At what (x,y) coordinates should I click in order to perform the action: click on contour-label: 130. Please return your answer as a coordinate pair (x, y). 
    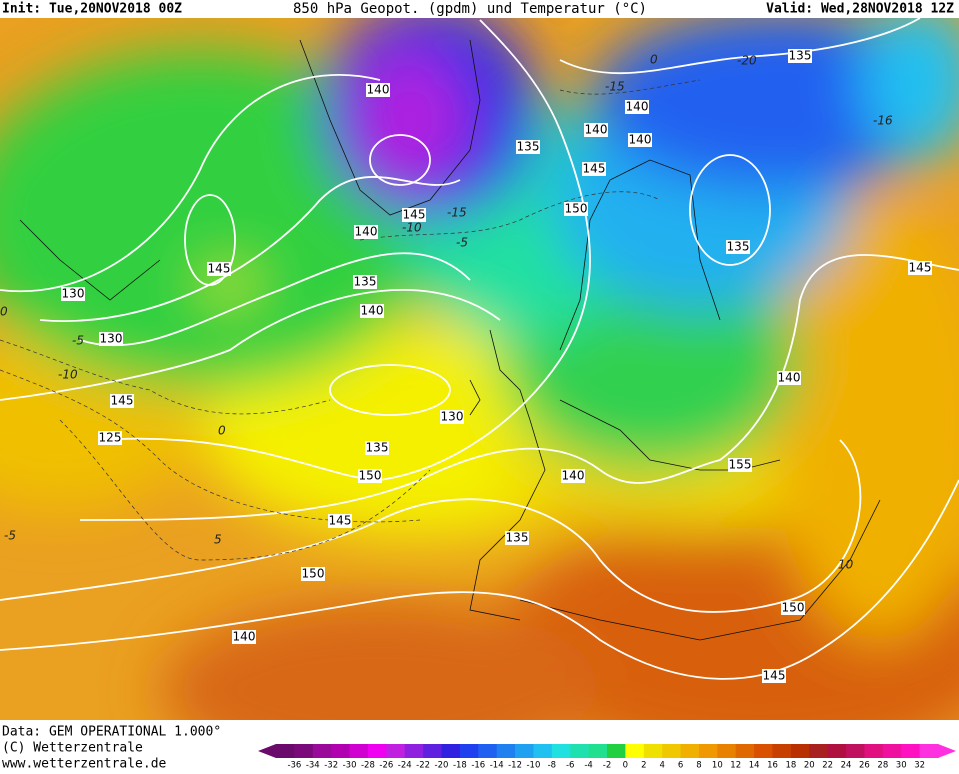
    Looking at the image, I should click on (111, 339).